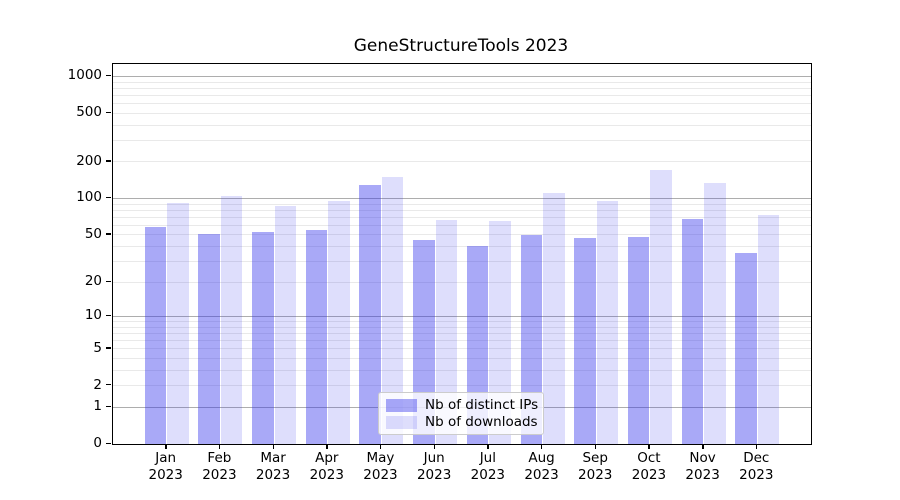 The height and width of the screenshot is (500, 900). I want to click on x-tick-label: Nov 2023, so click(702, 466).